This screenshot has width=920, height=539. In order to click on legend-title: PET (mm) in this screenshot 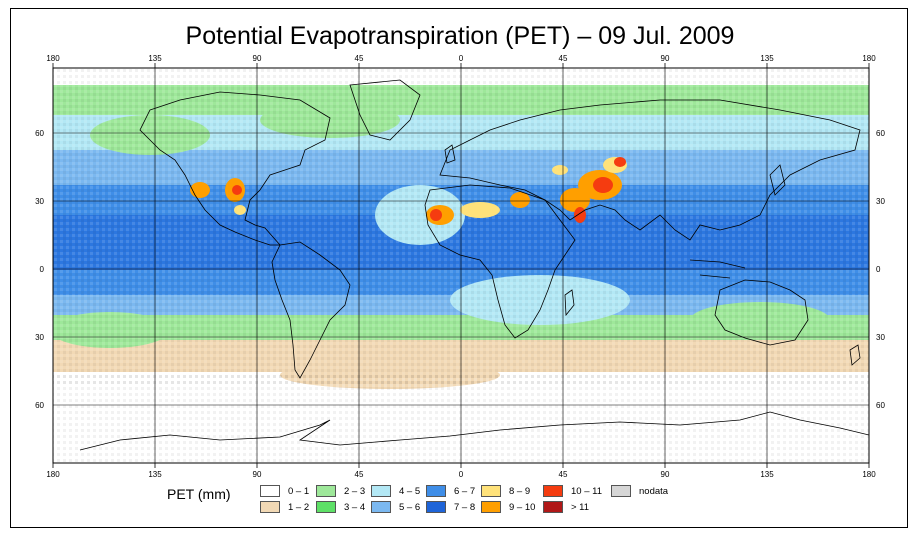, I will do `click(199, 494)`.